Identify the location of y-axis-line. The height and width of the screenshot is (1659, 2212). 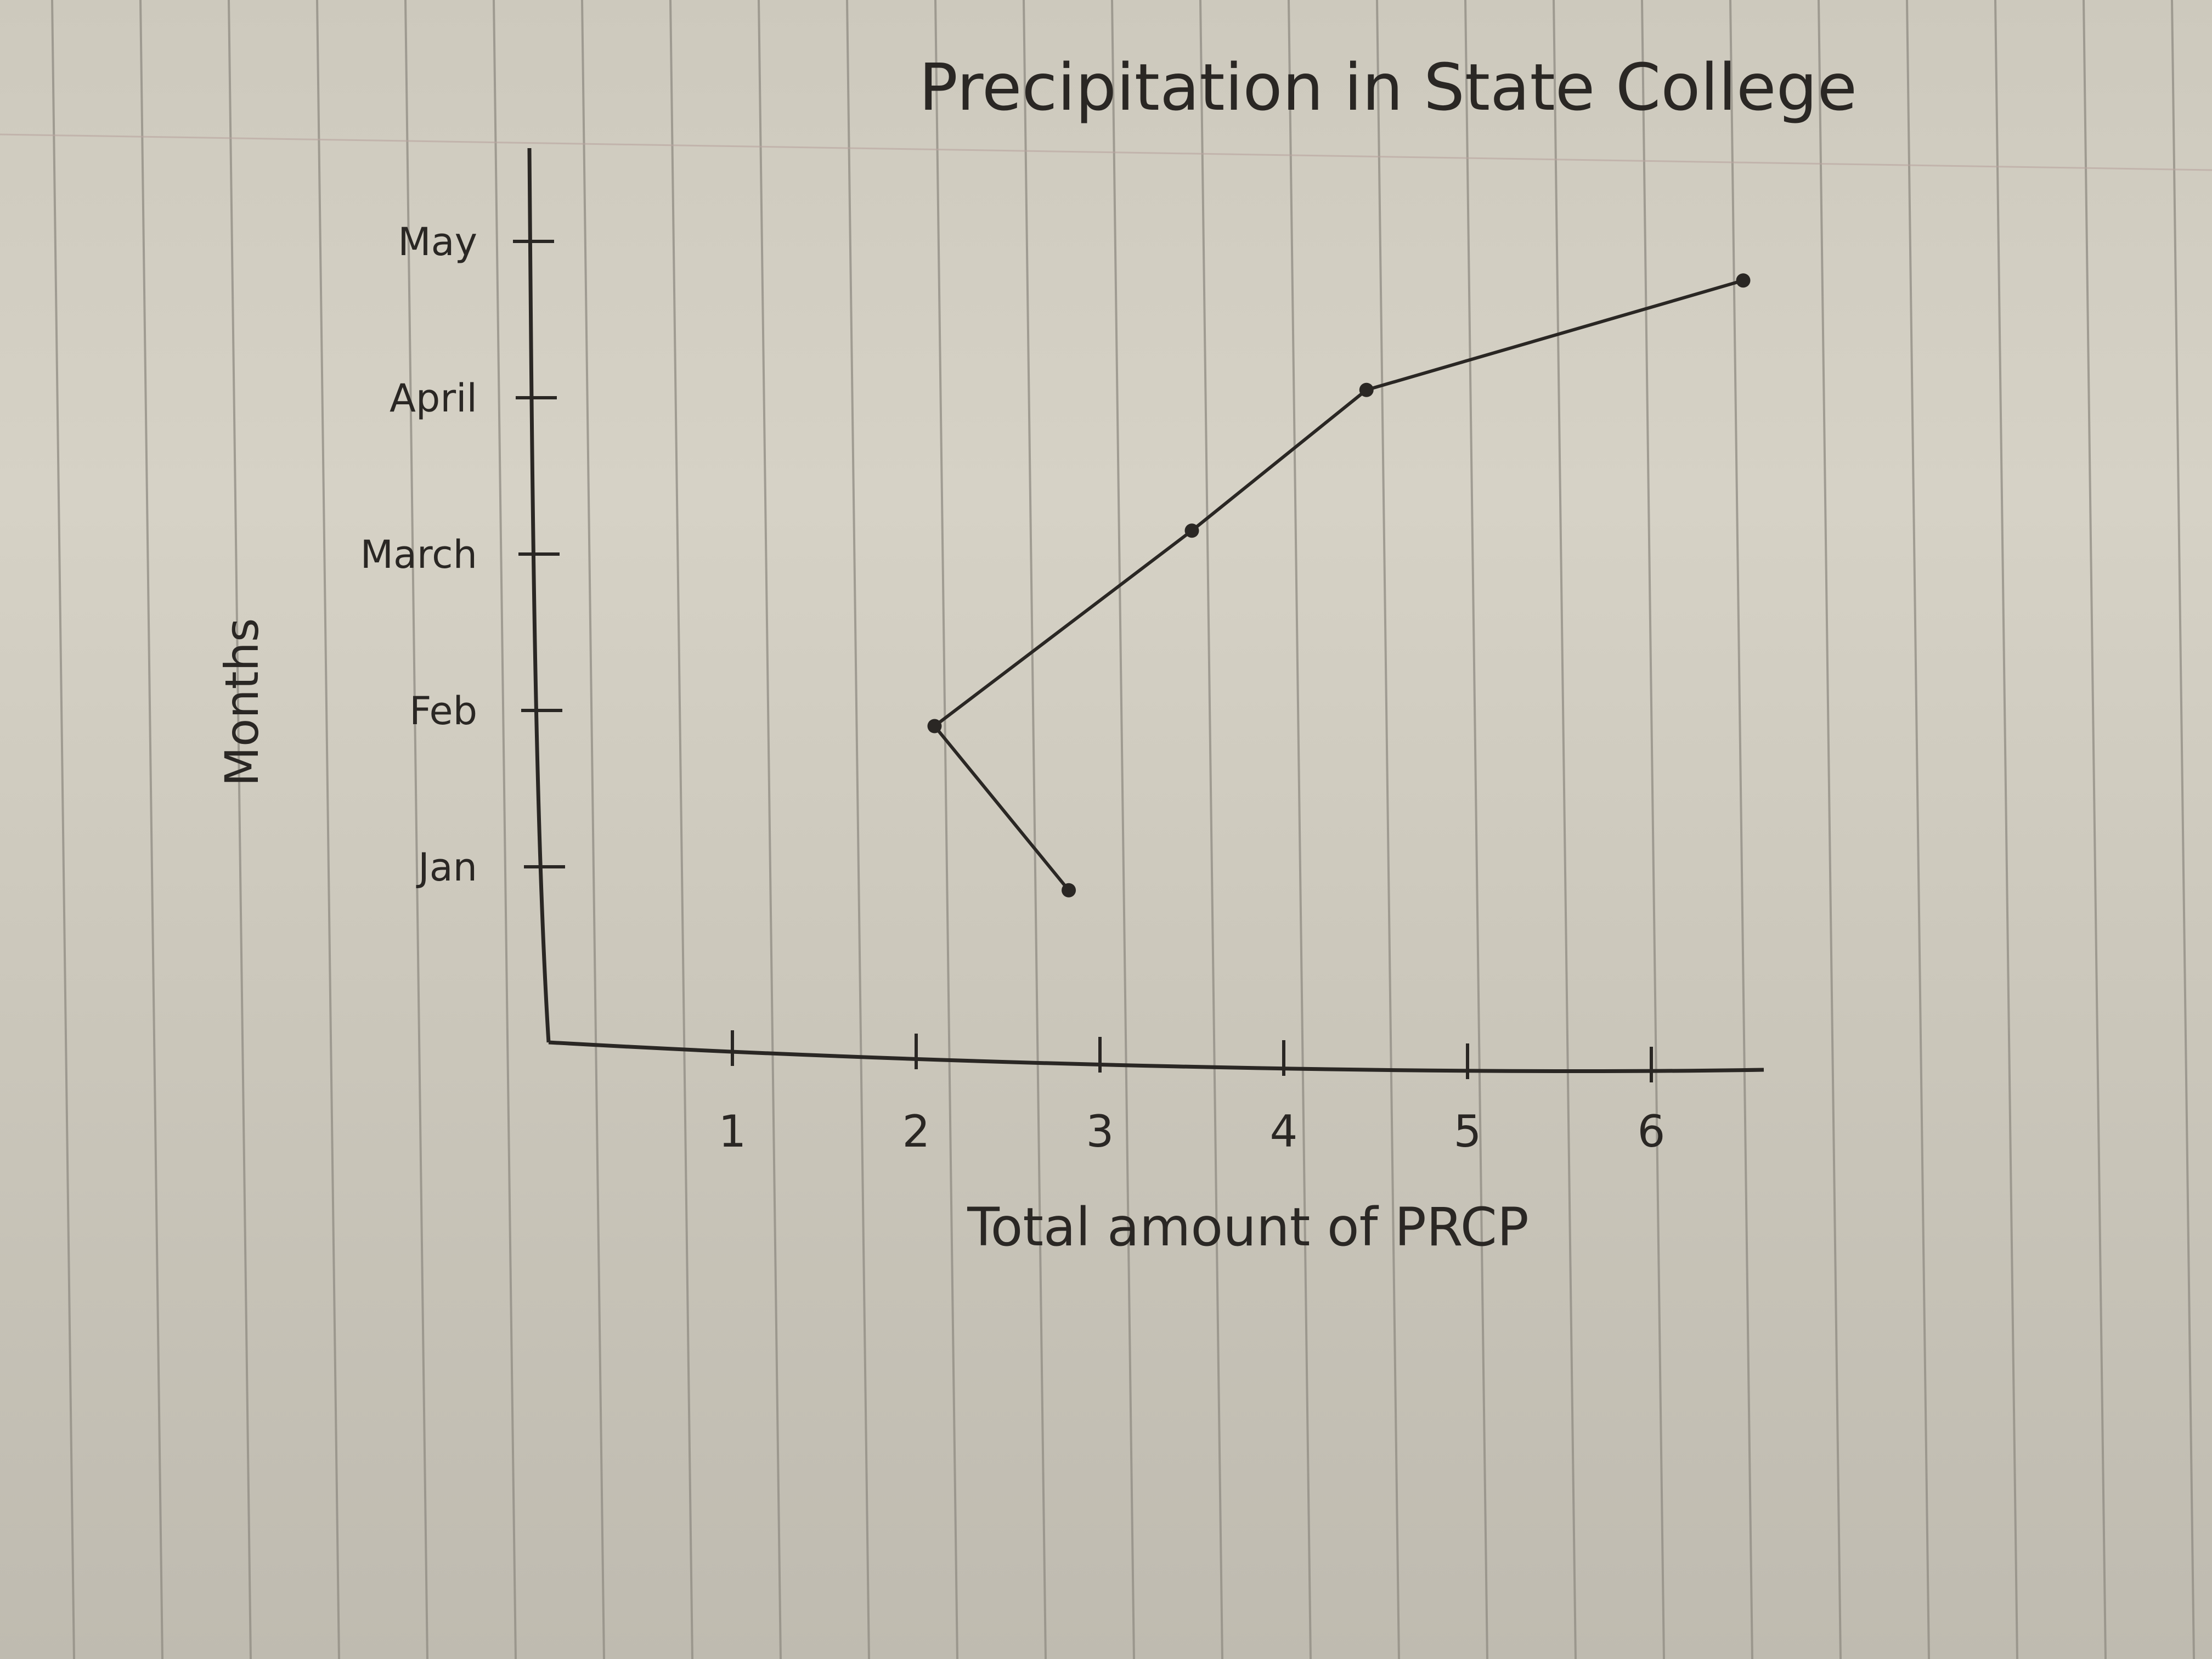
(539, 596).